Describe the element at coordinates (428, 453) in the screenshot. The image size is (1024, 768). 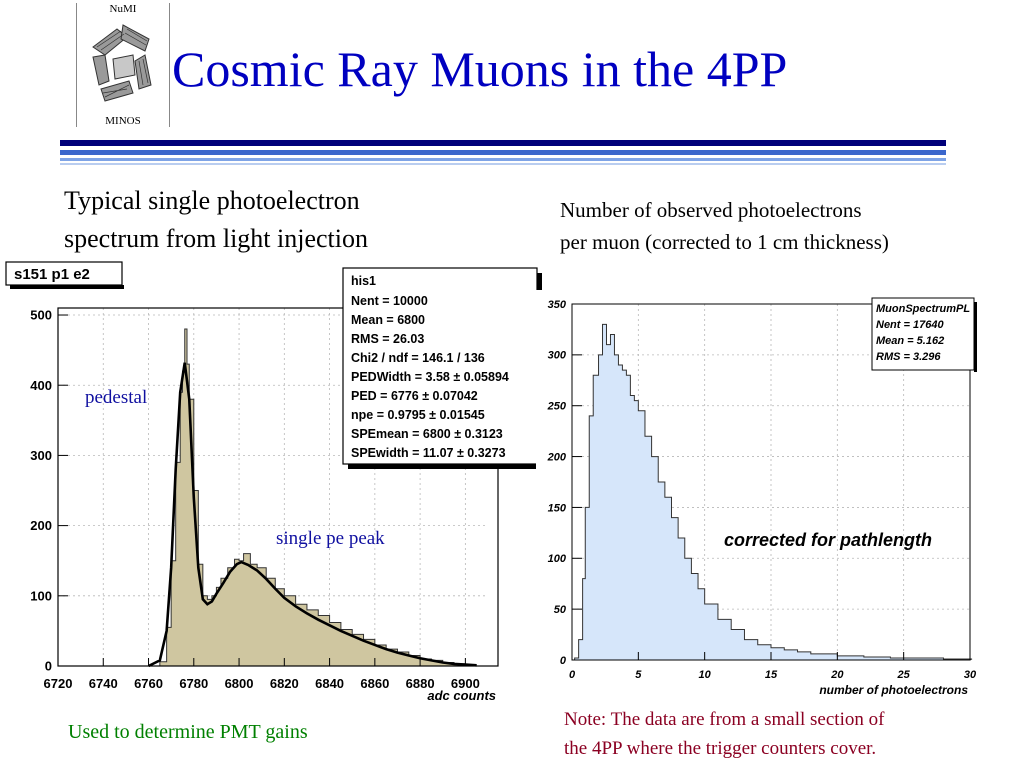
I see `stats-row: SPEwidth = 11.07 ± 0.3273` at that location.